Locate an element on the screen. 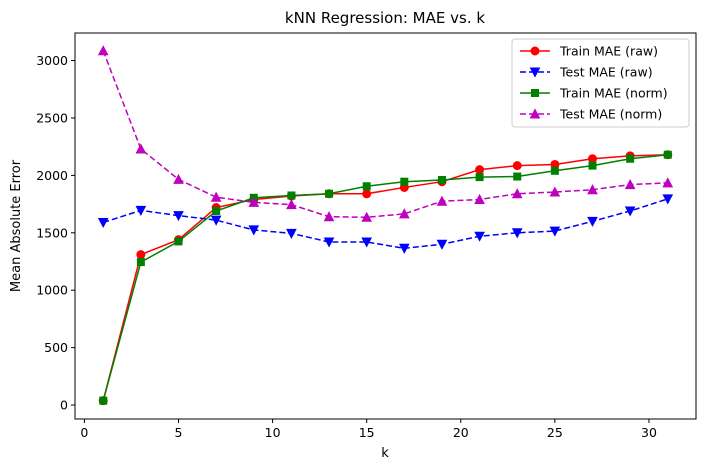  legend-label: Train MAE (raw) is located at coordinates (608, 51).